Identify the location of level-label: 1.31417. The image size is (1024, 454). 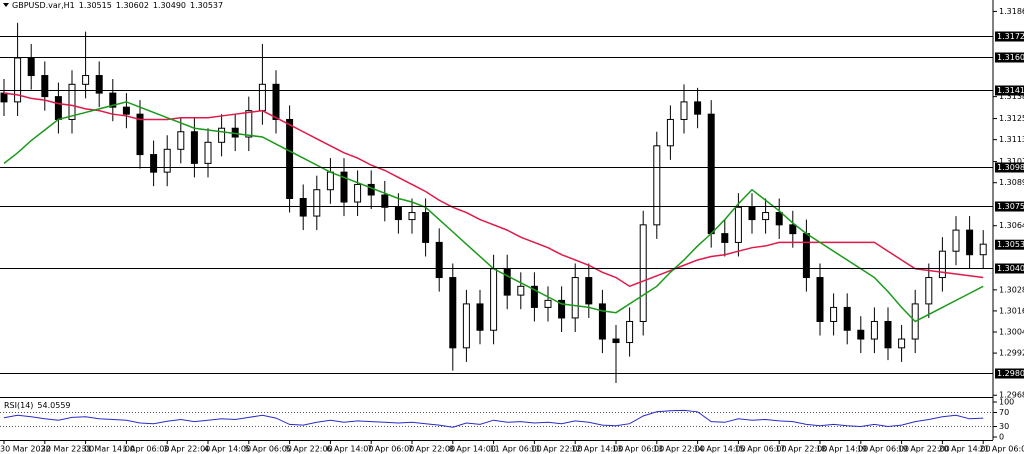
(1010, 90).